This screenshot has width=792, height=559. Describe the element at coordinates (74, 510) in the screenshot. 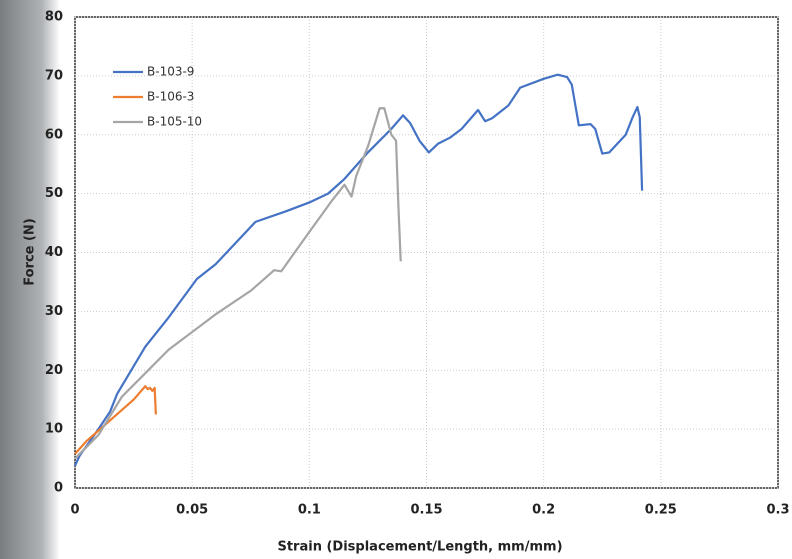

I see `x-tick-label: 0` at that location.